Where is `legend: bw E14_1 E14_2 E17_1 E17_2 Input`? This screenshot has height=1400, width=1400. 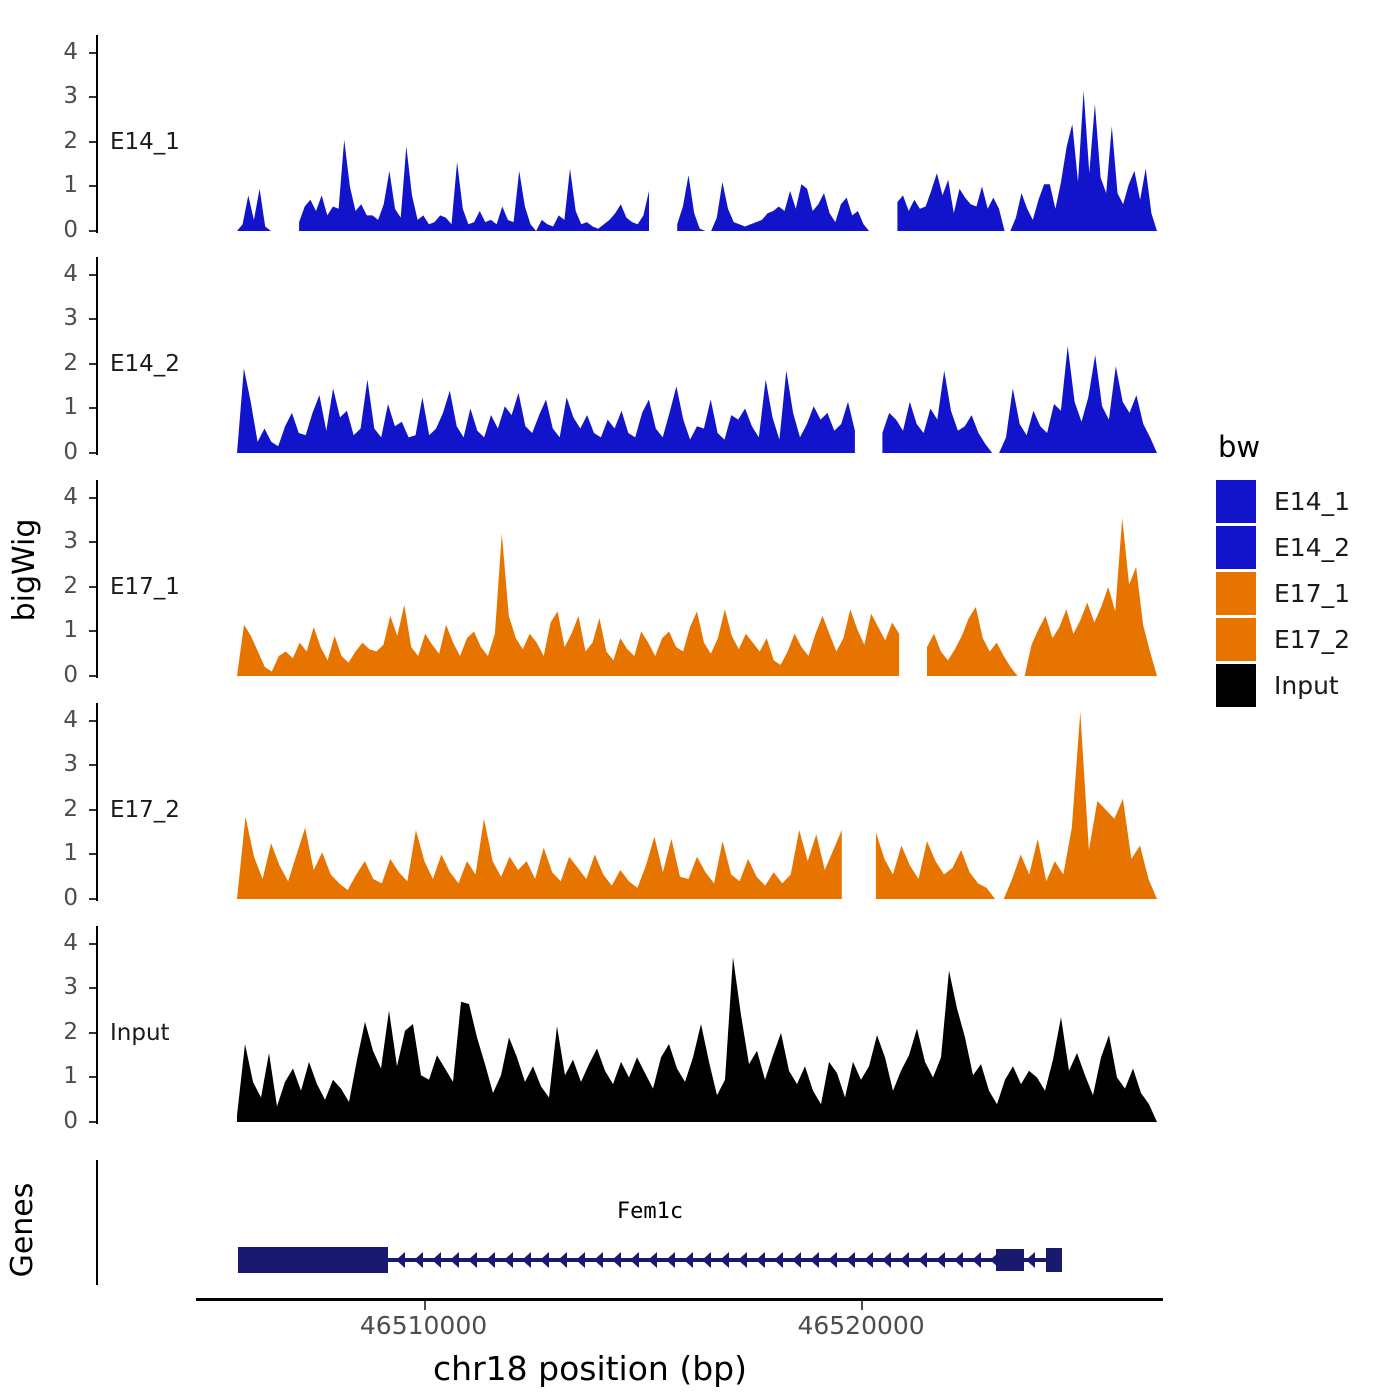 legend: bw E14_1 E14_2 E17_1 E17_2 Input is located at coordinates (1306, 570).